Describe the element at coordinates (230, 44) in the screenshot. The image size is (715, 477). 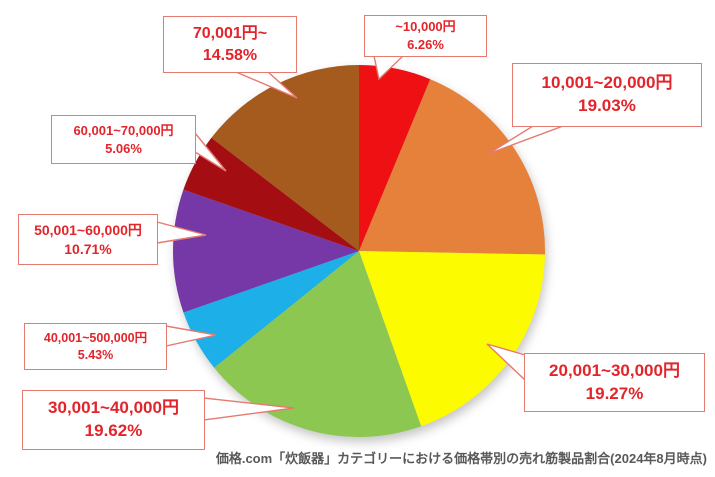
I see `callout-70001-plus: 70,001円~ 14.58%` at that location.